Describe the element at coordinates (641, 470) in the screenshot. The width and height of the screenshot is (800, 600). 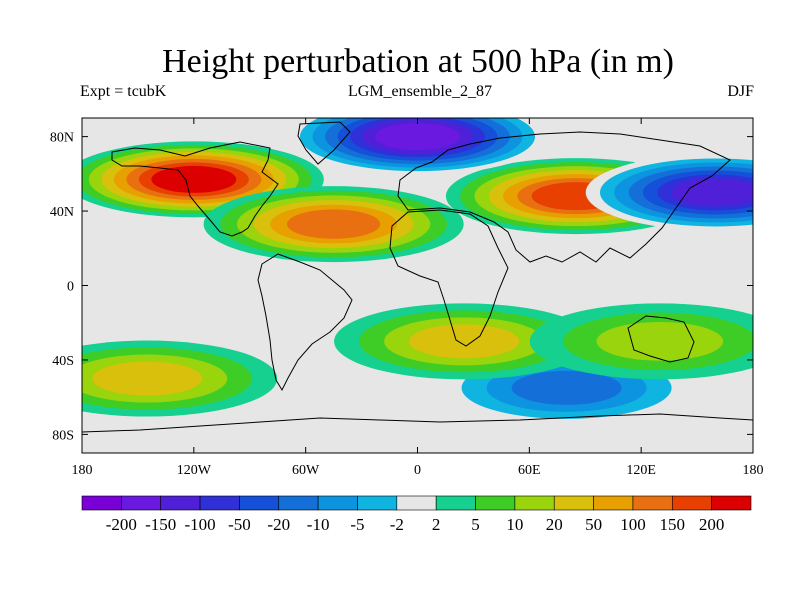
I see `lon-tick-label: 120E` at that location.